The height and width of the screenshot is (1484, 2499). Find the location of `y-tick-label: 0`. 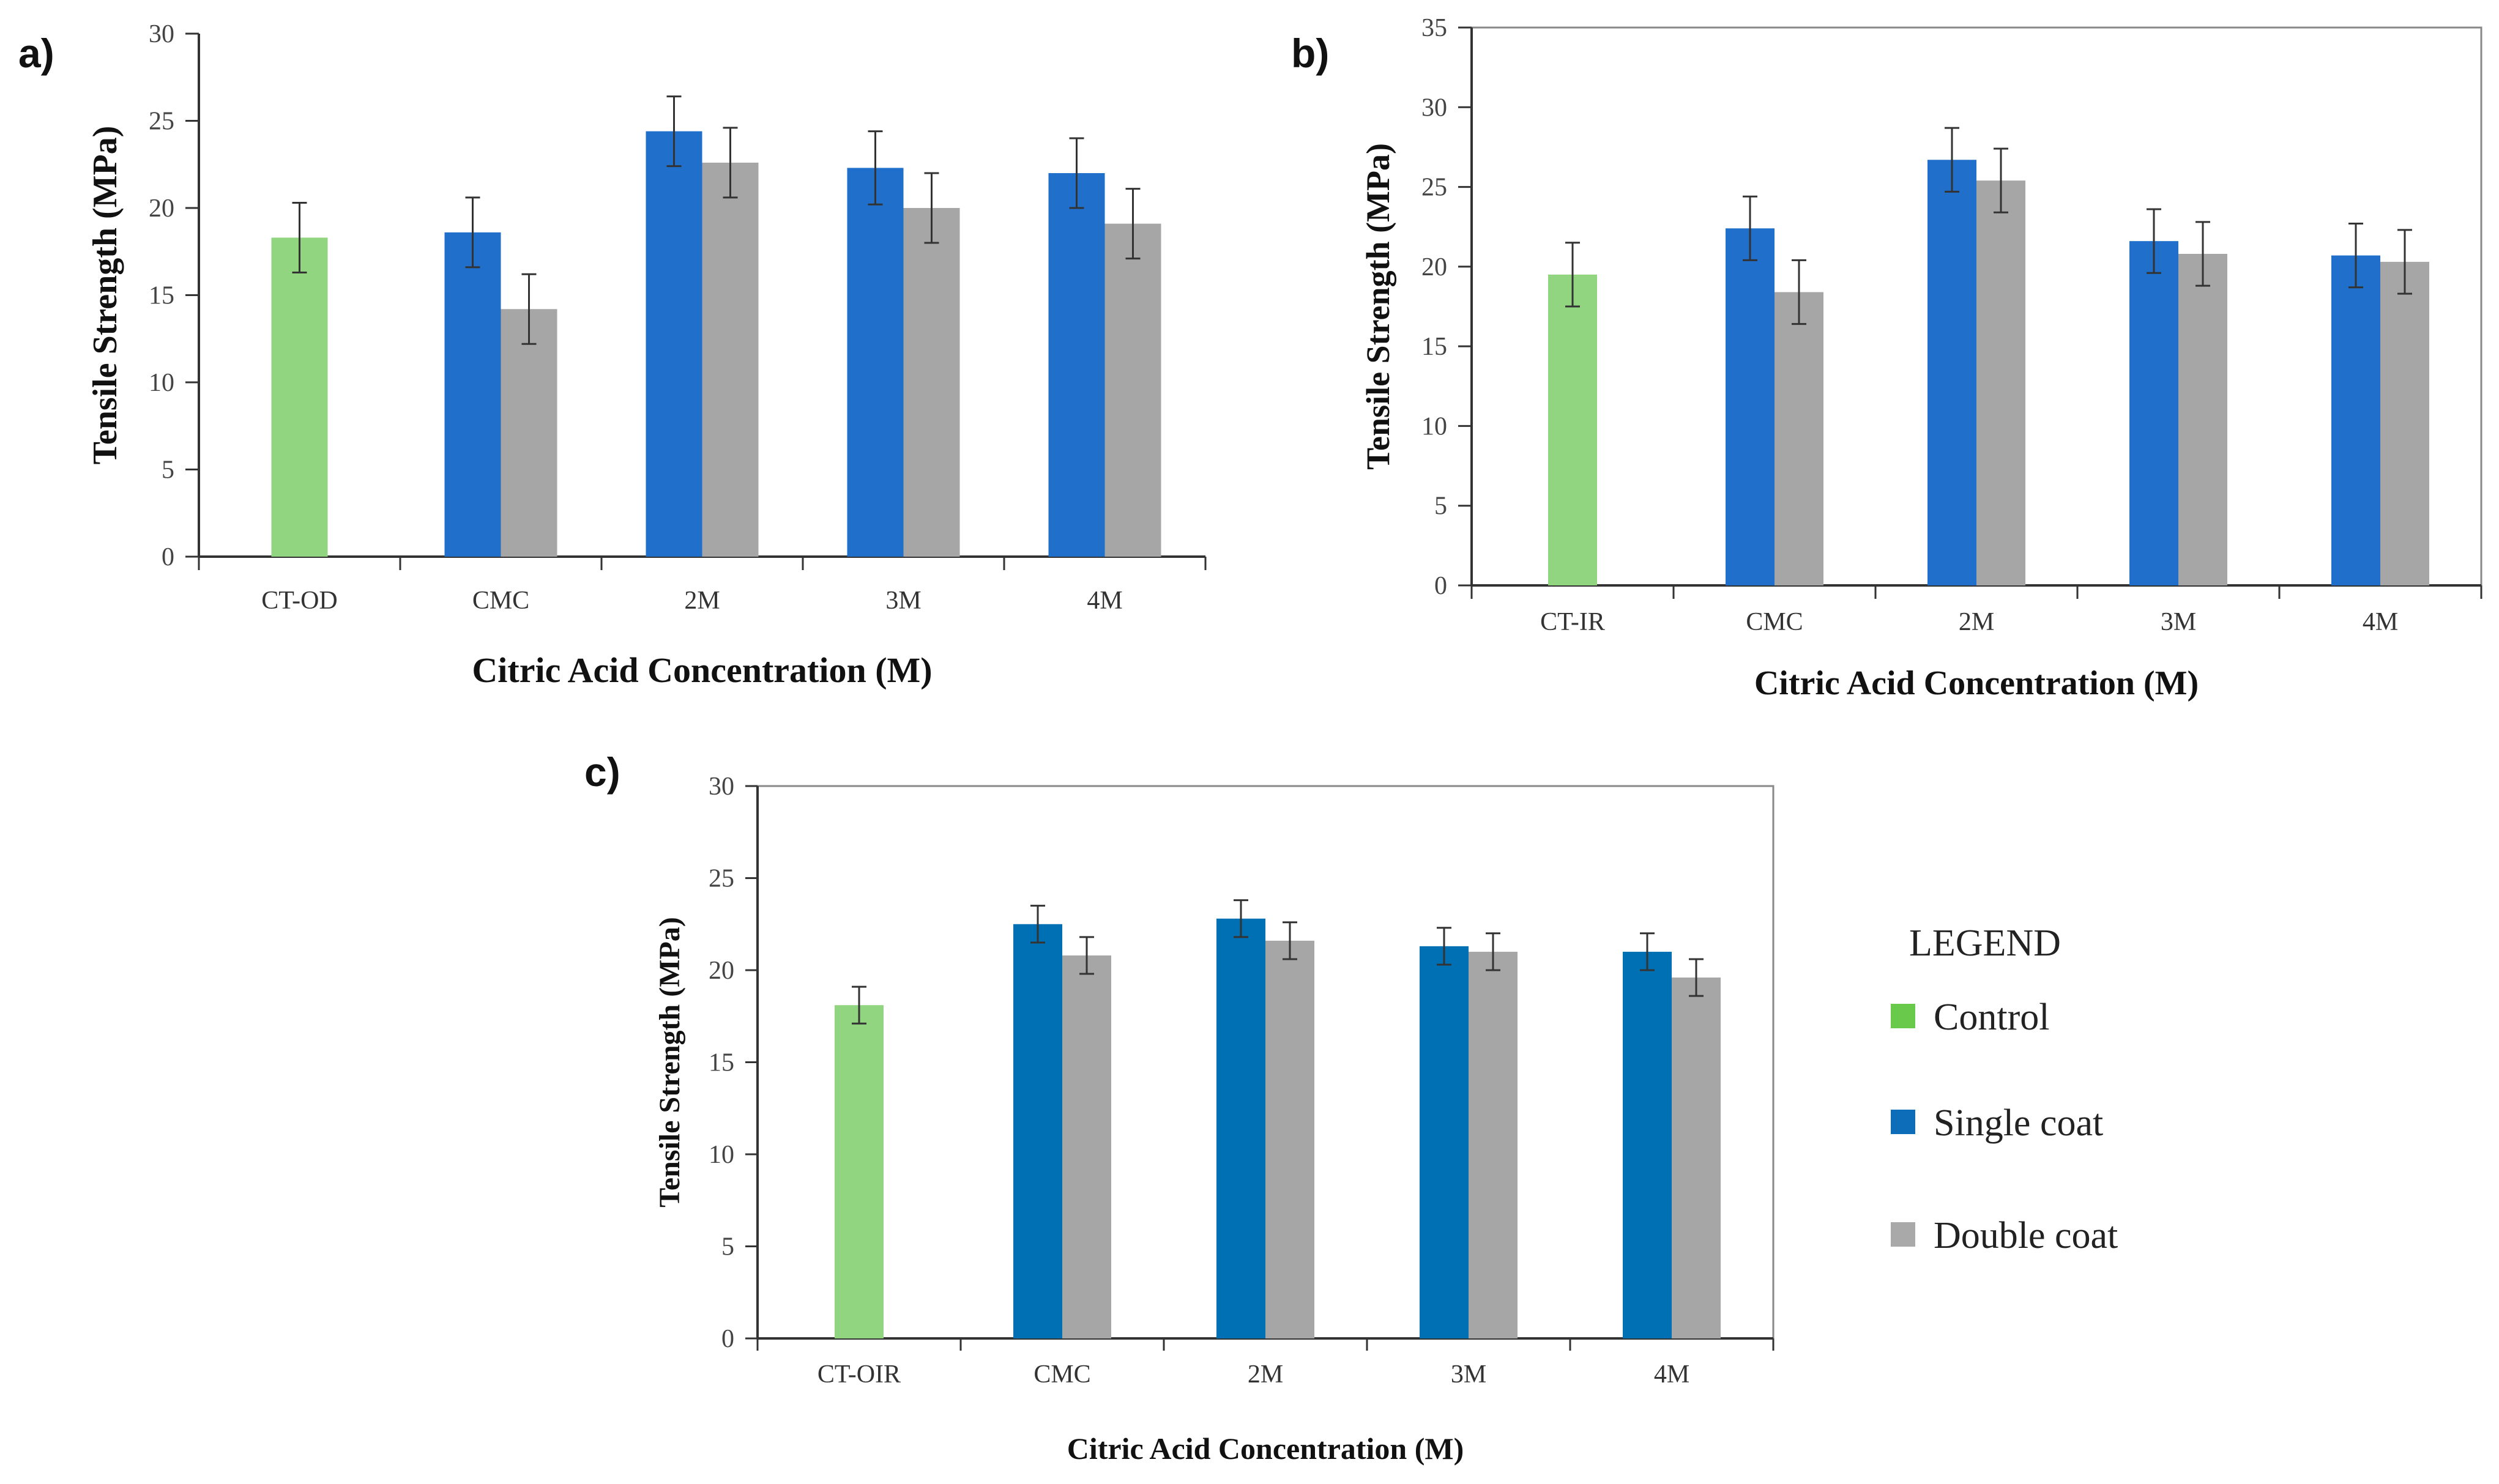

y-tick-label: 0 is located at coordinates (727, 1339).